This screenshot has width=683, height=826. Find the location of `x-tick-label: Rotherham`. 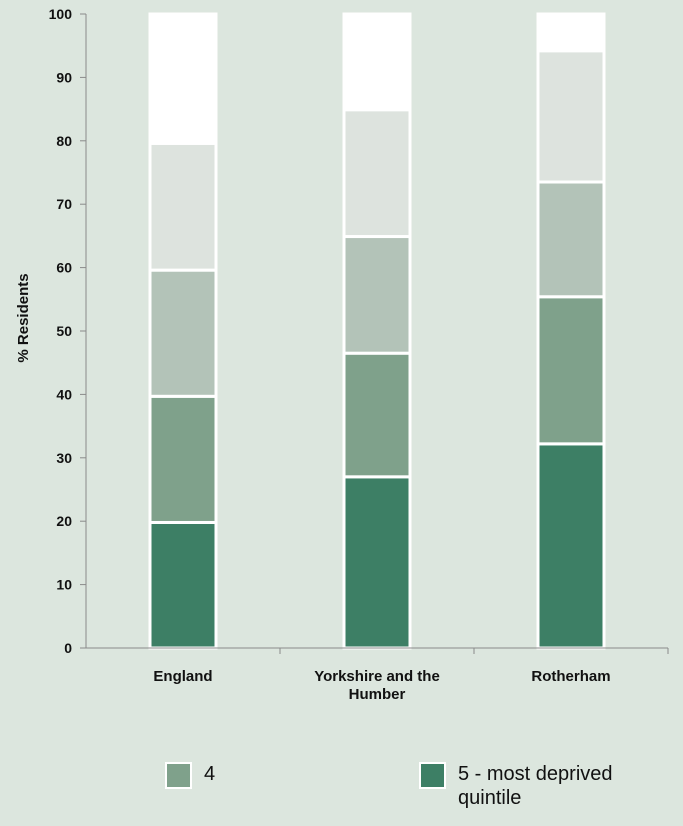

x-tick-label: Rotherham is located at coordinates (570, 676).